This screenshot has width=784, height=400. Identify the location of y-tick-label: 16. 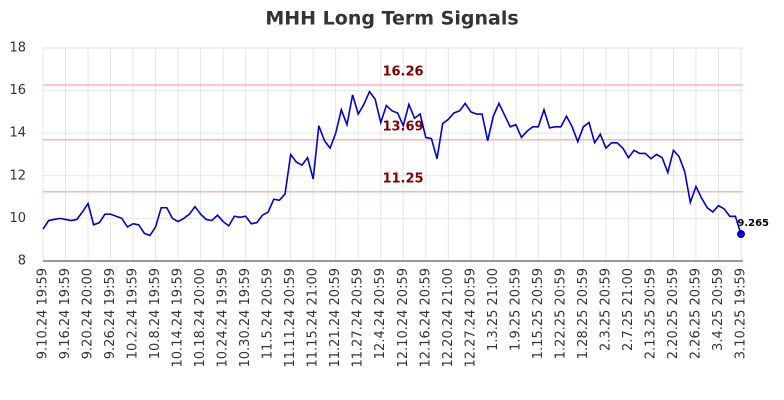
(17, 90).